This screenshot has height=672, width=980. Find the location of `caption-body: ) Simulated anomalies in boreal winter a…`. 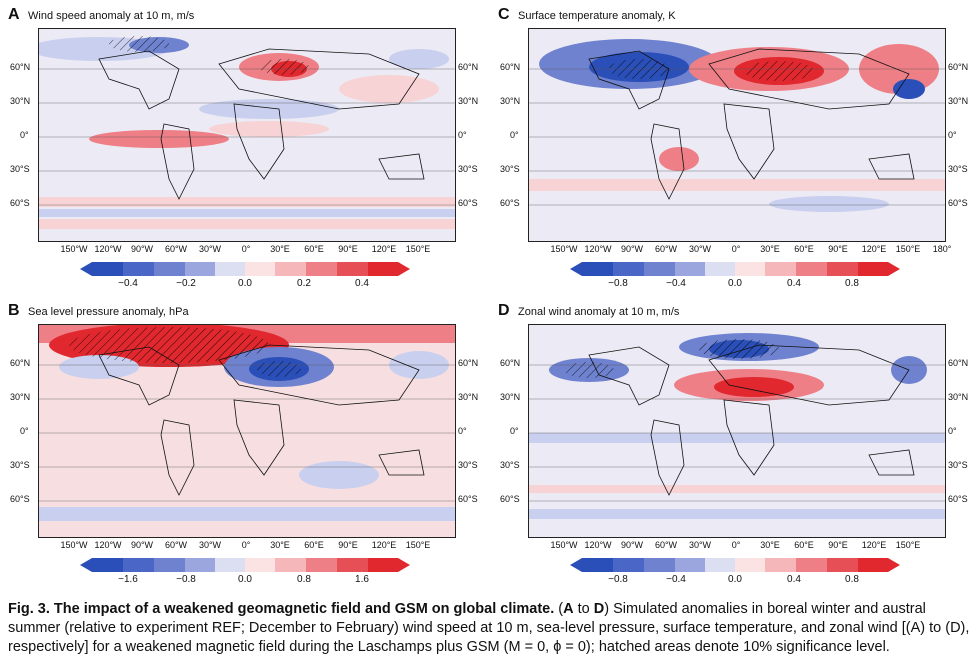

caption-body: ) Simulated anomalies in boreal winter a… is located at coordinates (489, 628).